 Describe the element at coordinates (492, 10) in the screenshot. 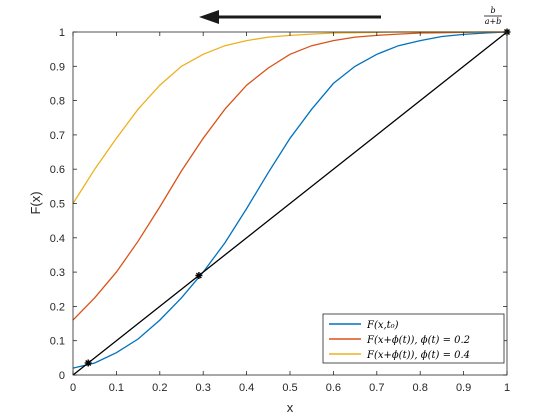

I see `annotation-numerator: b` at that location.